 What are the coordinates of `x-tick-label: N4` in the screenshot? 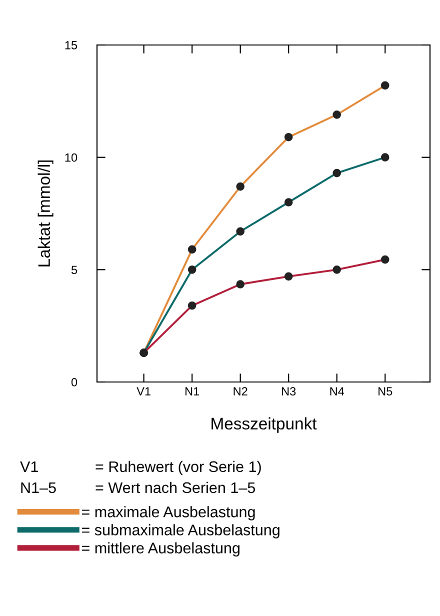 It's located at (337, 391).